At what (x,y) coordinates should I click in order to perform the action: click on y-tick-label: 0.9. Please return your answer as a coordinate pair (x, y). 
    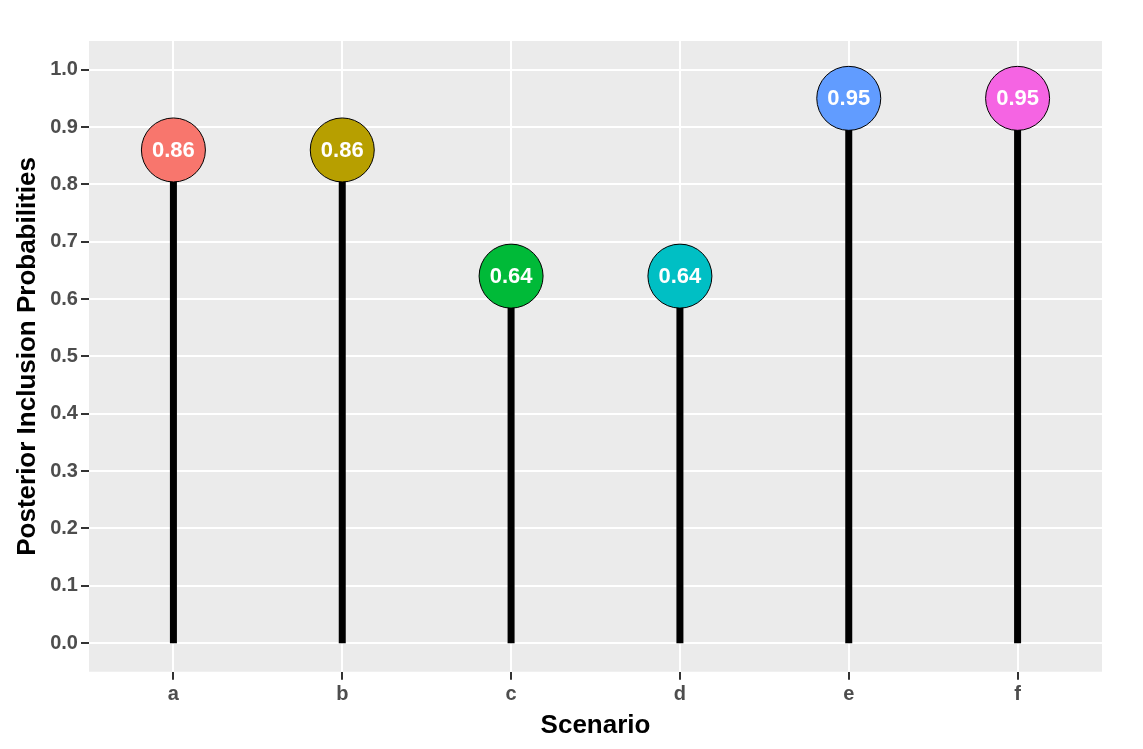
    Looking at the image, I should click on (64, 125).